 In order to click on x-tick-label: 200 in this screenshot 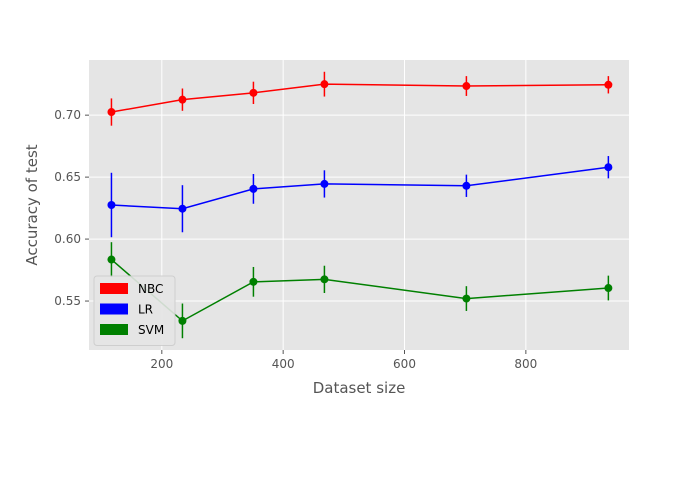, I will do `click(161, 364)`.